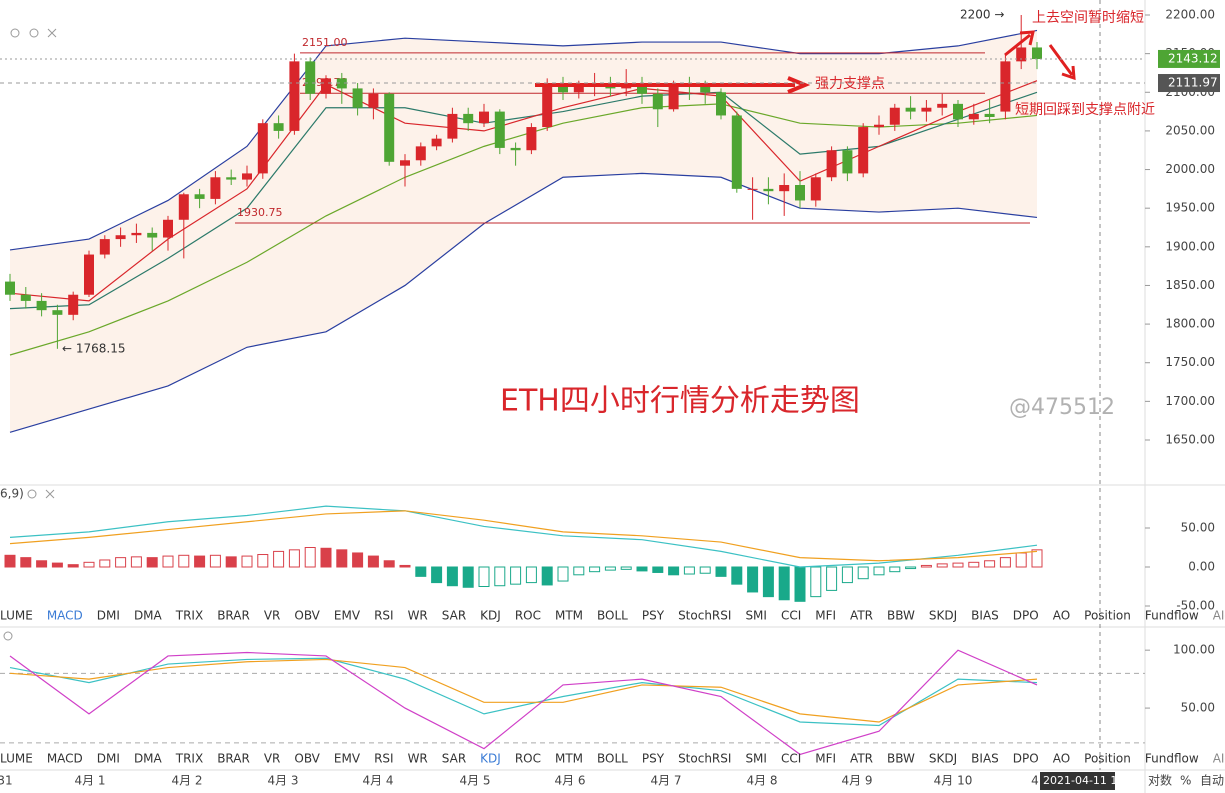 The height and width of the screenshot is (793, 1225). I want to click on arrow, so click(673, 85).